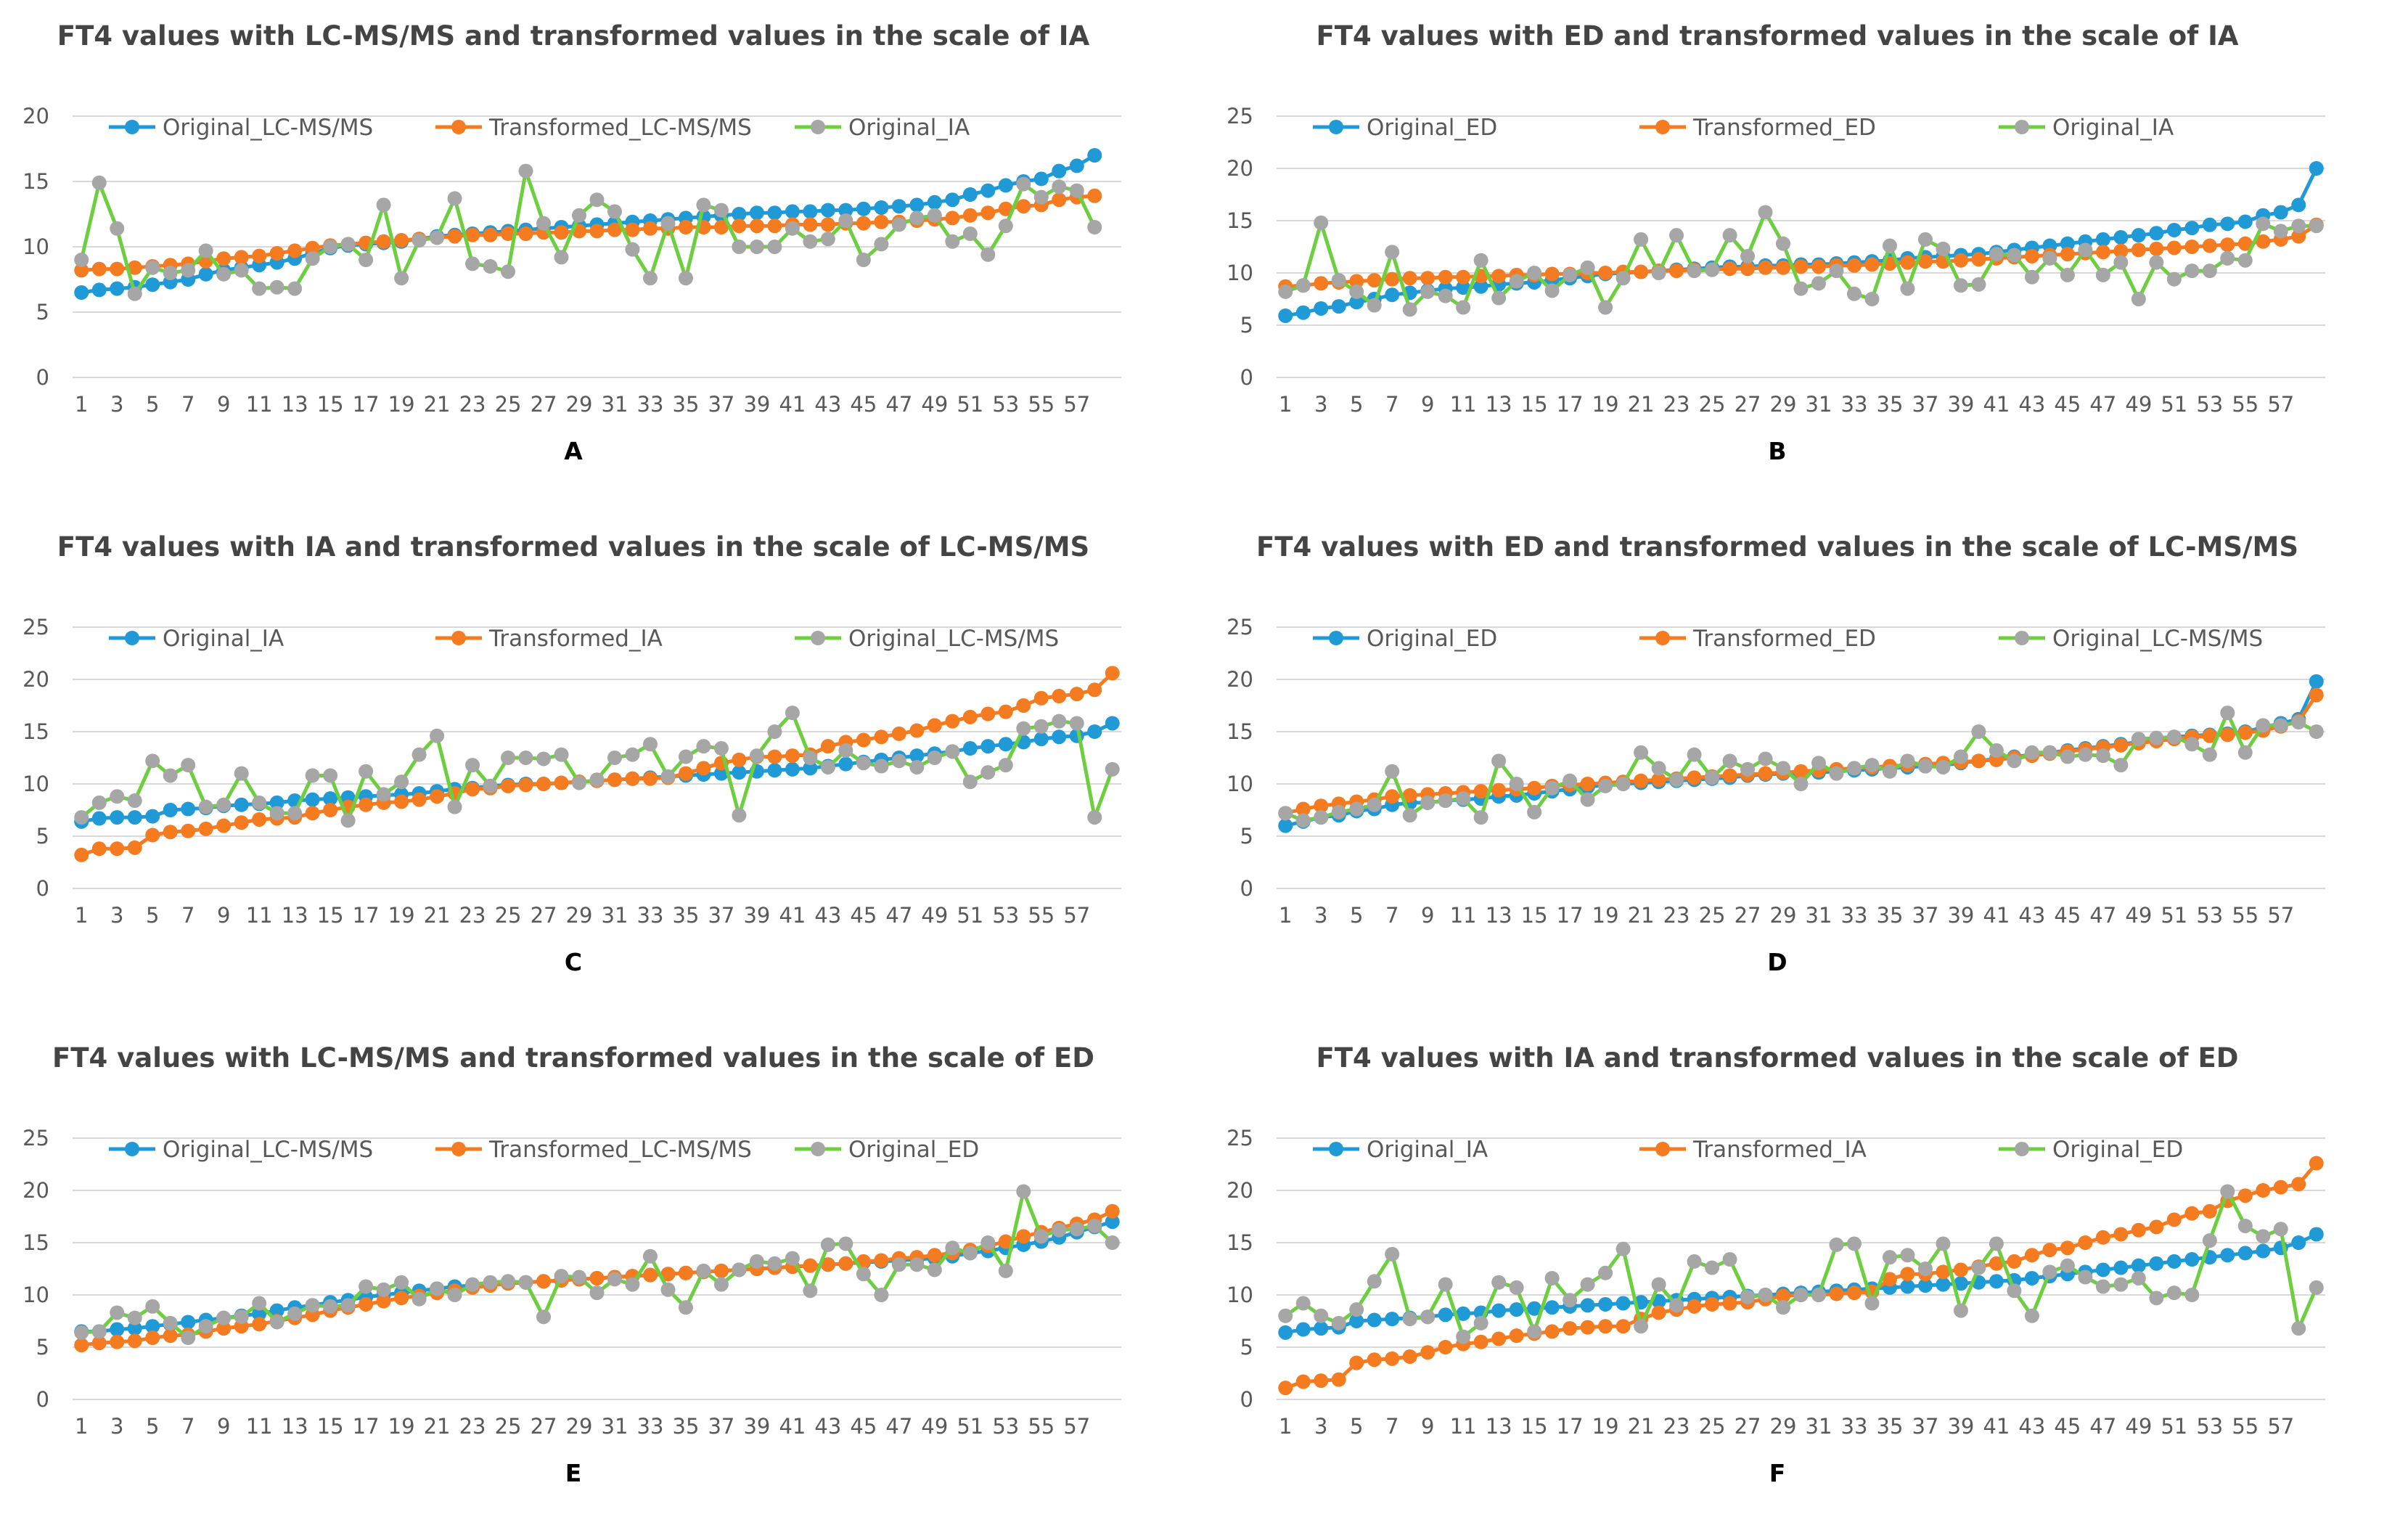 This screenshot has height=1533, width=2408. What do you see at coordinates (1819, 1426) in the screenshot?
I see `x-tick-label: 31` at bounding box center [1819, 1426].